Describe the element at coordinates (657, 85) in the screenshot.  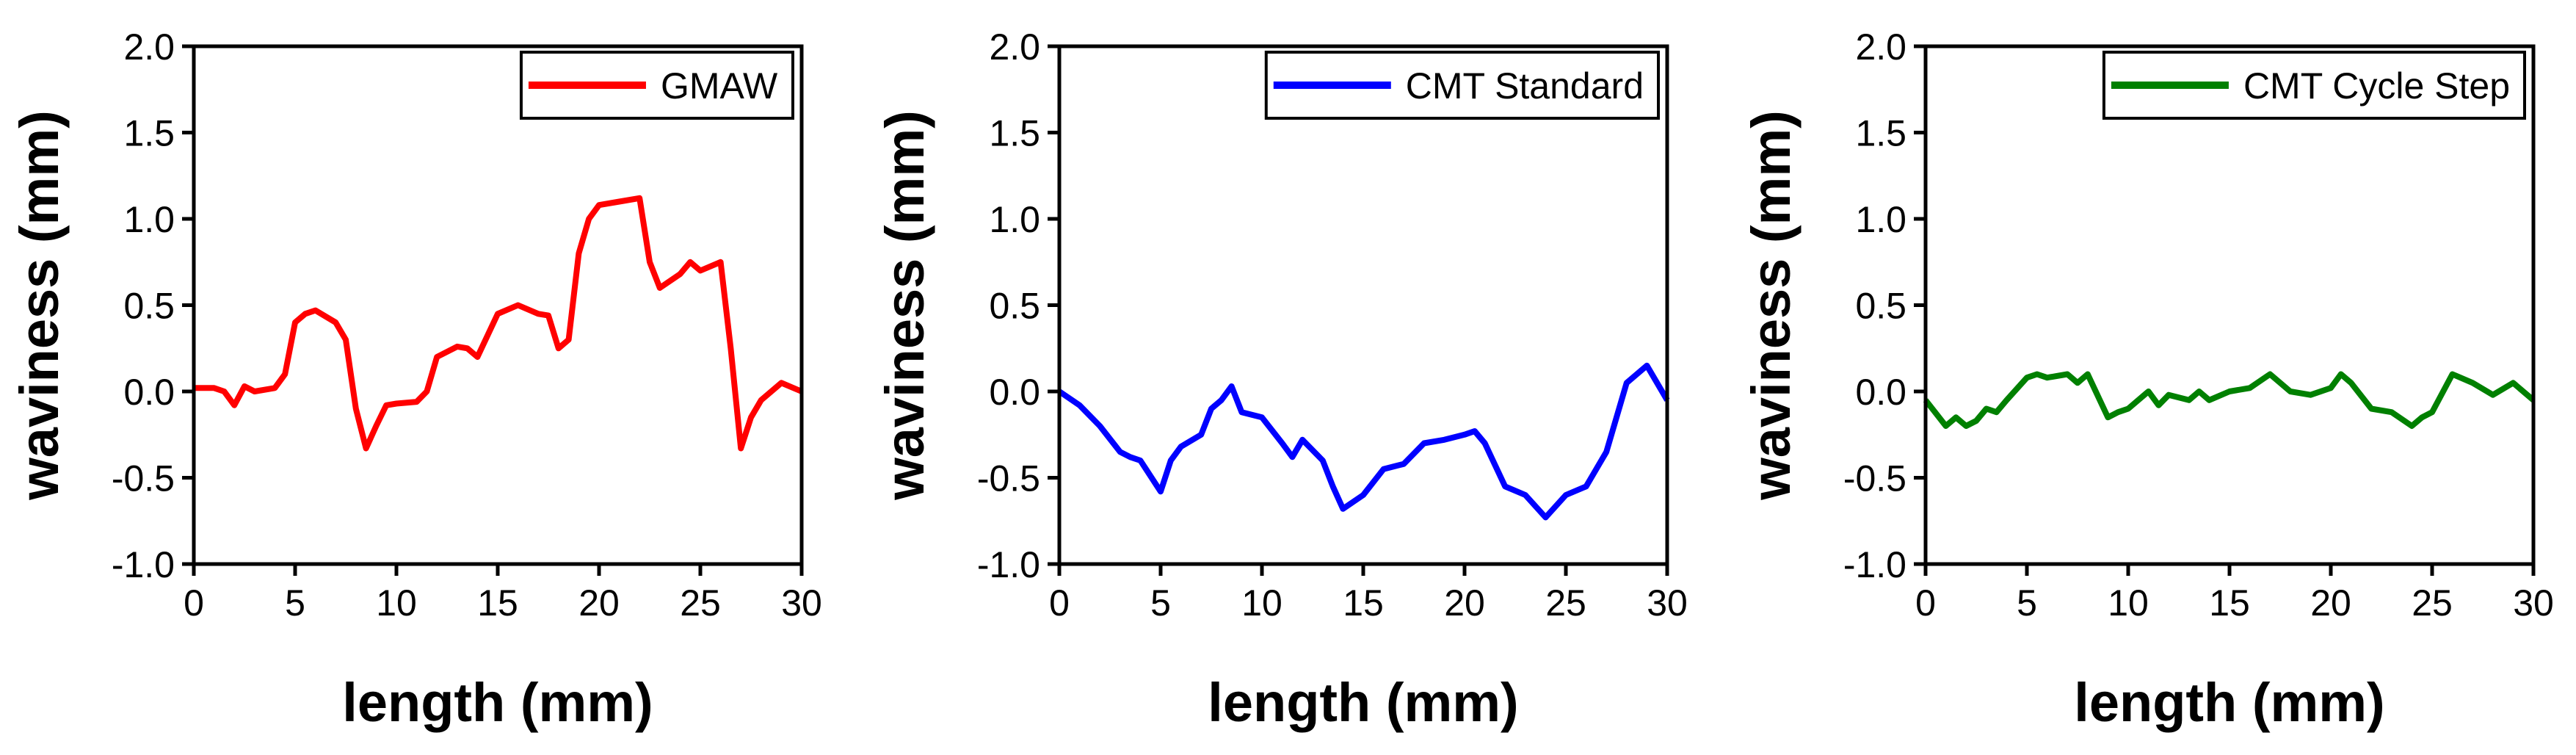
I see `legend: GMAW` at that location.